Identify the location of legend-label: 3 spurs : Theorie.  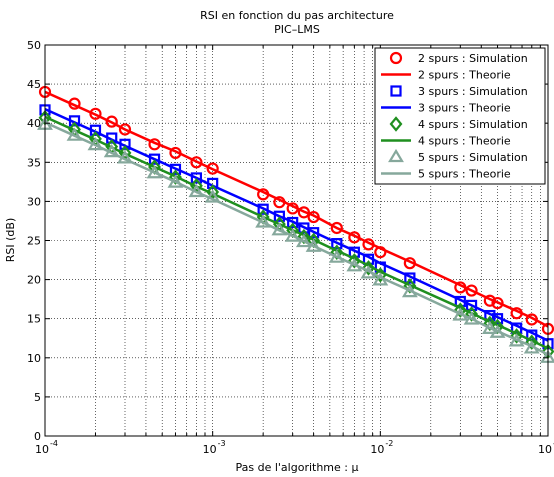
(464, 108).